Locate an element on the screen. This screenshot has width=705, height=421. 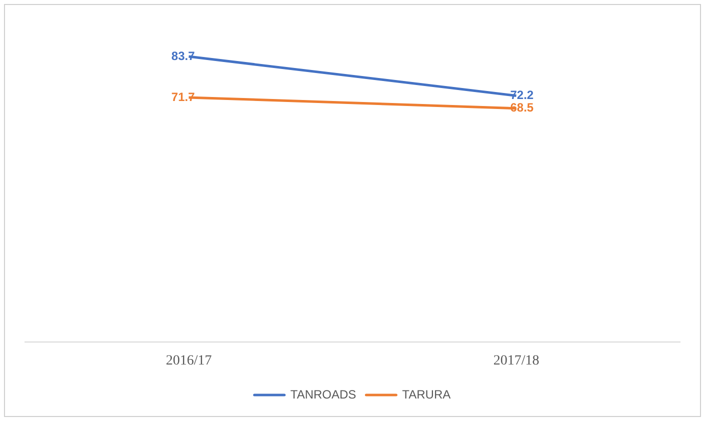
data-label: 72.2 is located at coordinates (522, 95).